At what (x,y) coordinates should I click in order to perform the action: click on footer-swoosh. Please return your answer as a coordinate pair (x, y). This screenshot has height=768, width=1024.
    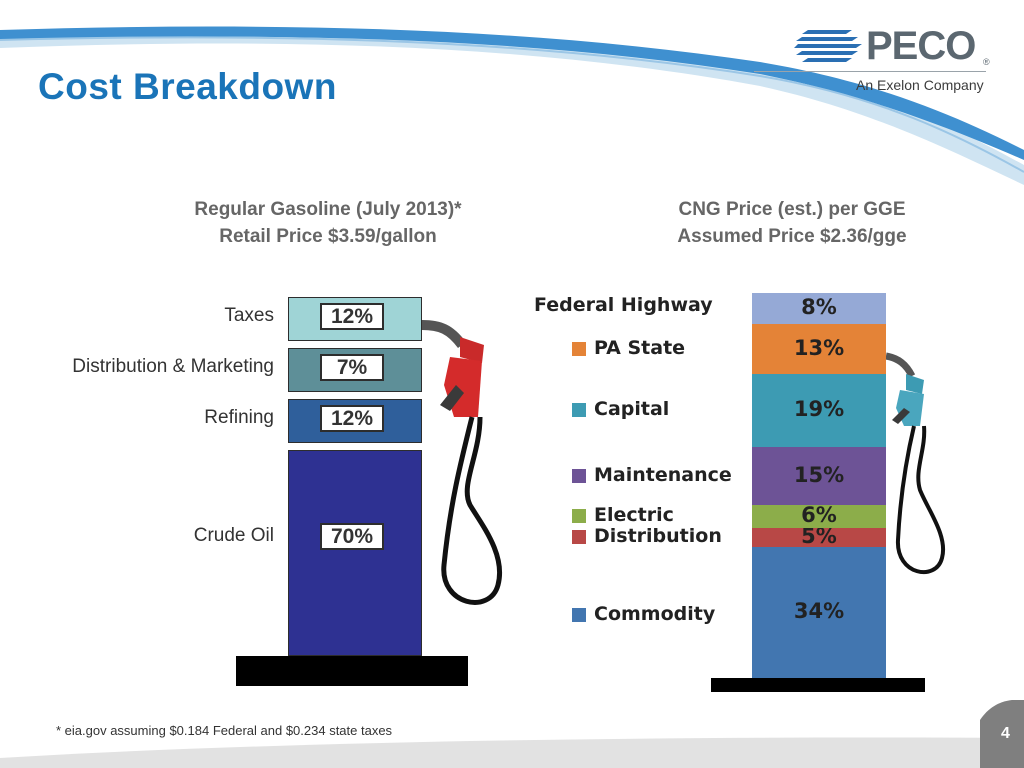
    Looking at the image, I should click on (512, 734).